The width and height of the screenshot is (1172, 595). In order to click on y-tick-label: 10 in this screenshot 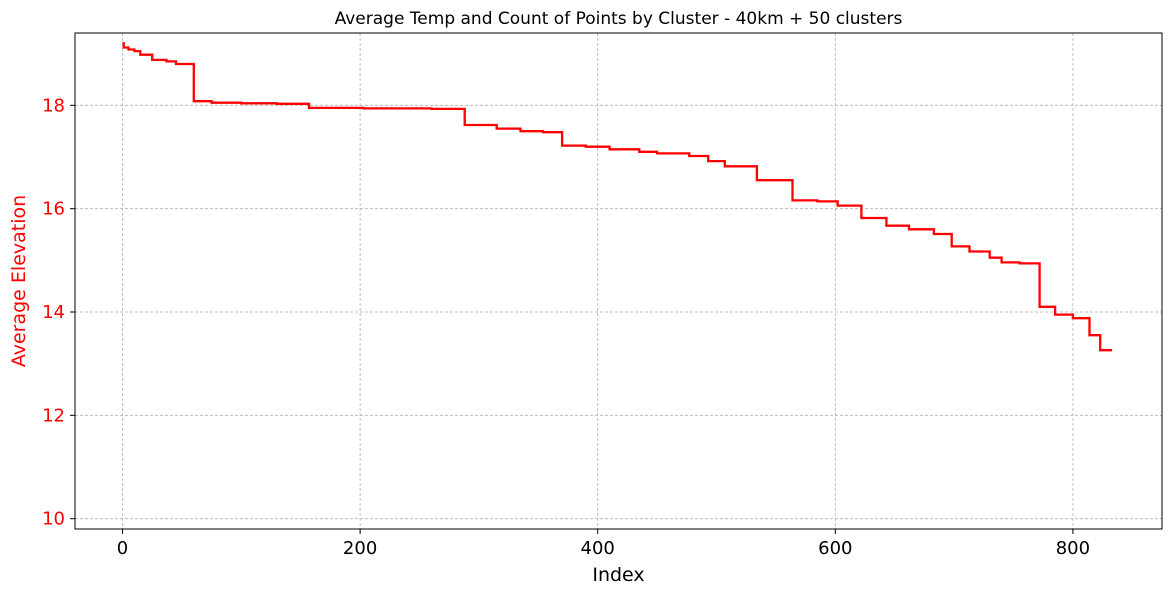, I will do `click(53, 519)`.